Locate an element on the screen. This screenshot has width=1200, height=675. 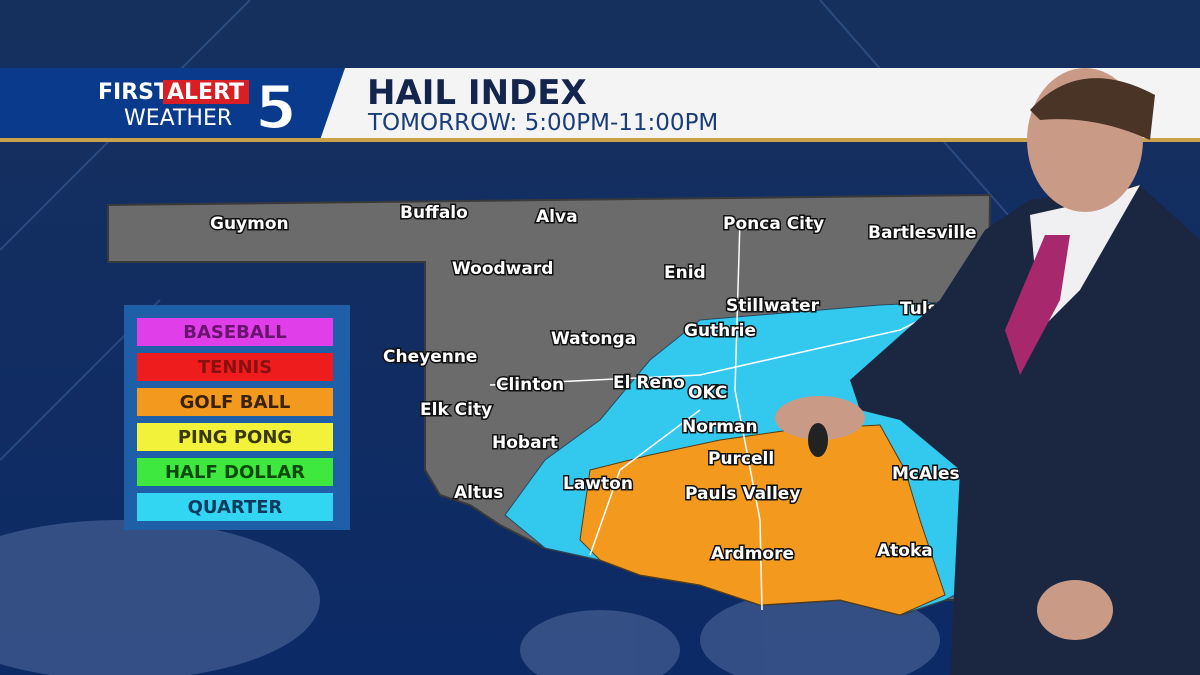
logo-channel: 5 is located at coordinates (276, 108).